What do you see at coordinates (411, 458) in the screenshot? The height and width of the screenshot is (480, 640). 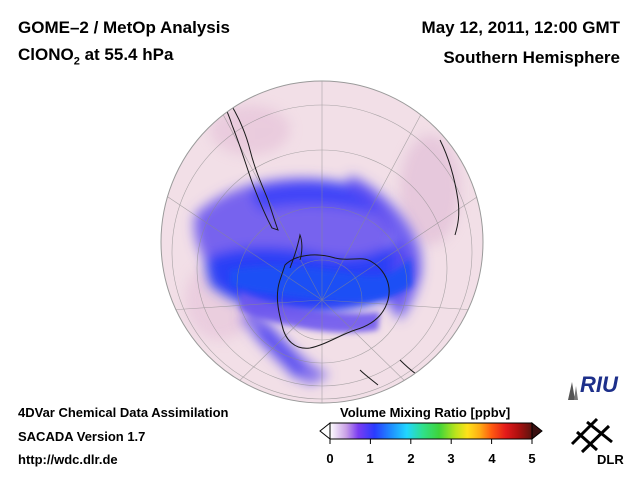 I see `colorbar-tick-2: 2` at bounding box center [411, 458].